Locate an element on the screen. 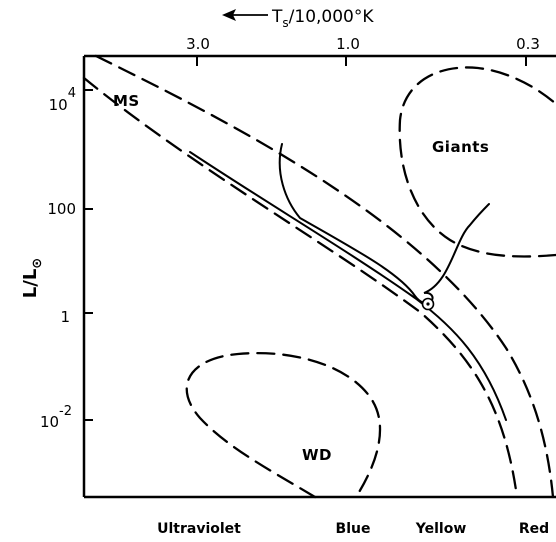 Image resolution: width=556 pixels, height=542 pixels. y-axis-label: L/L⊙ is located at coordinates (32, 278).